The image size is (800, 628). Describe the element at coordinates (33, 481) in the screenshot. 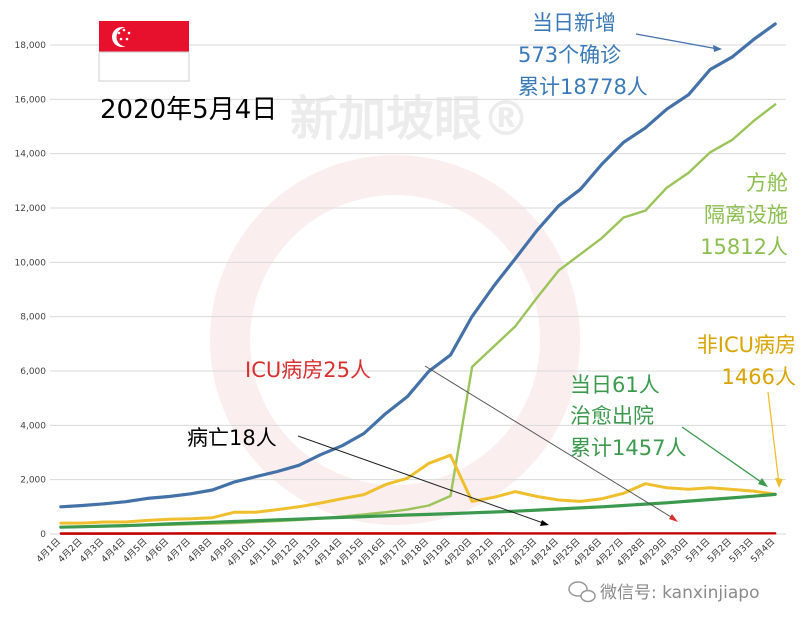

I see `y-tick-label: 2,000` at that location.